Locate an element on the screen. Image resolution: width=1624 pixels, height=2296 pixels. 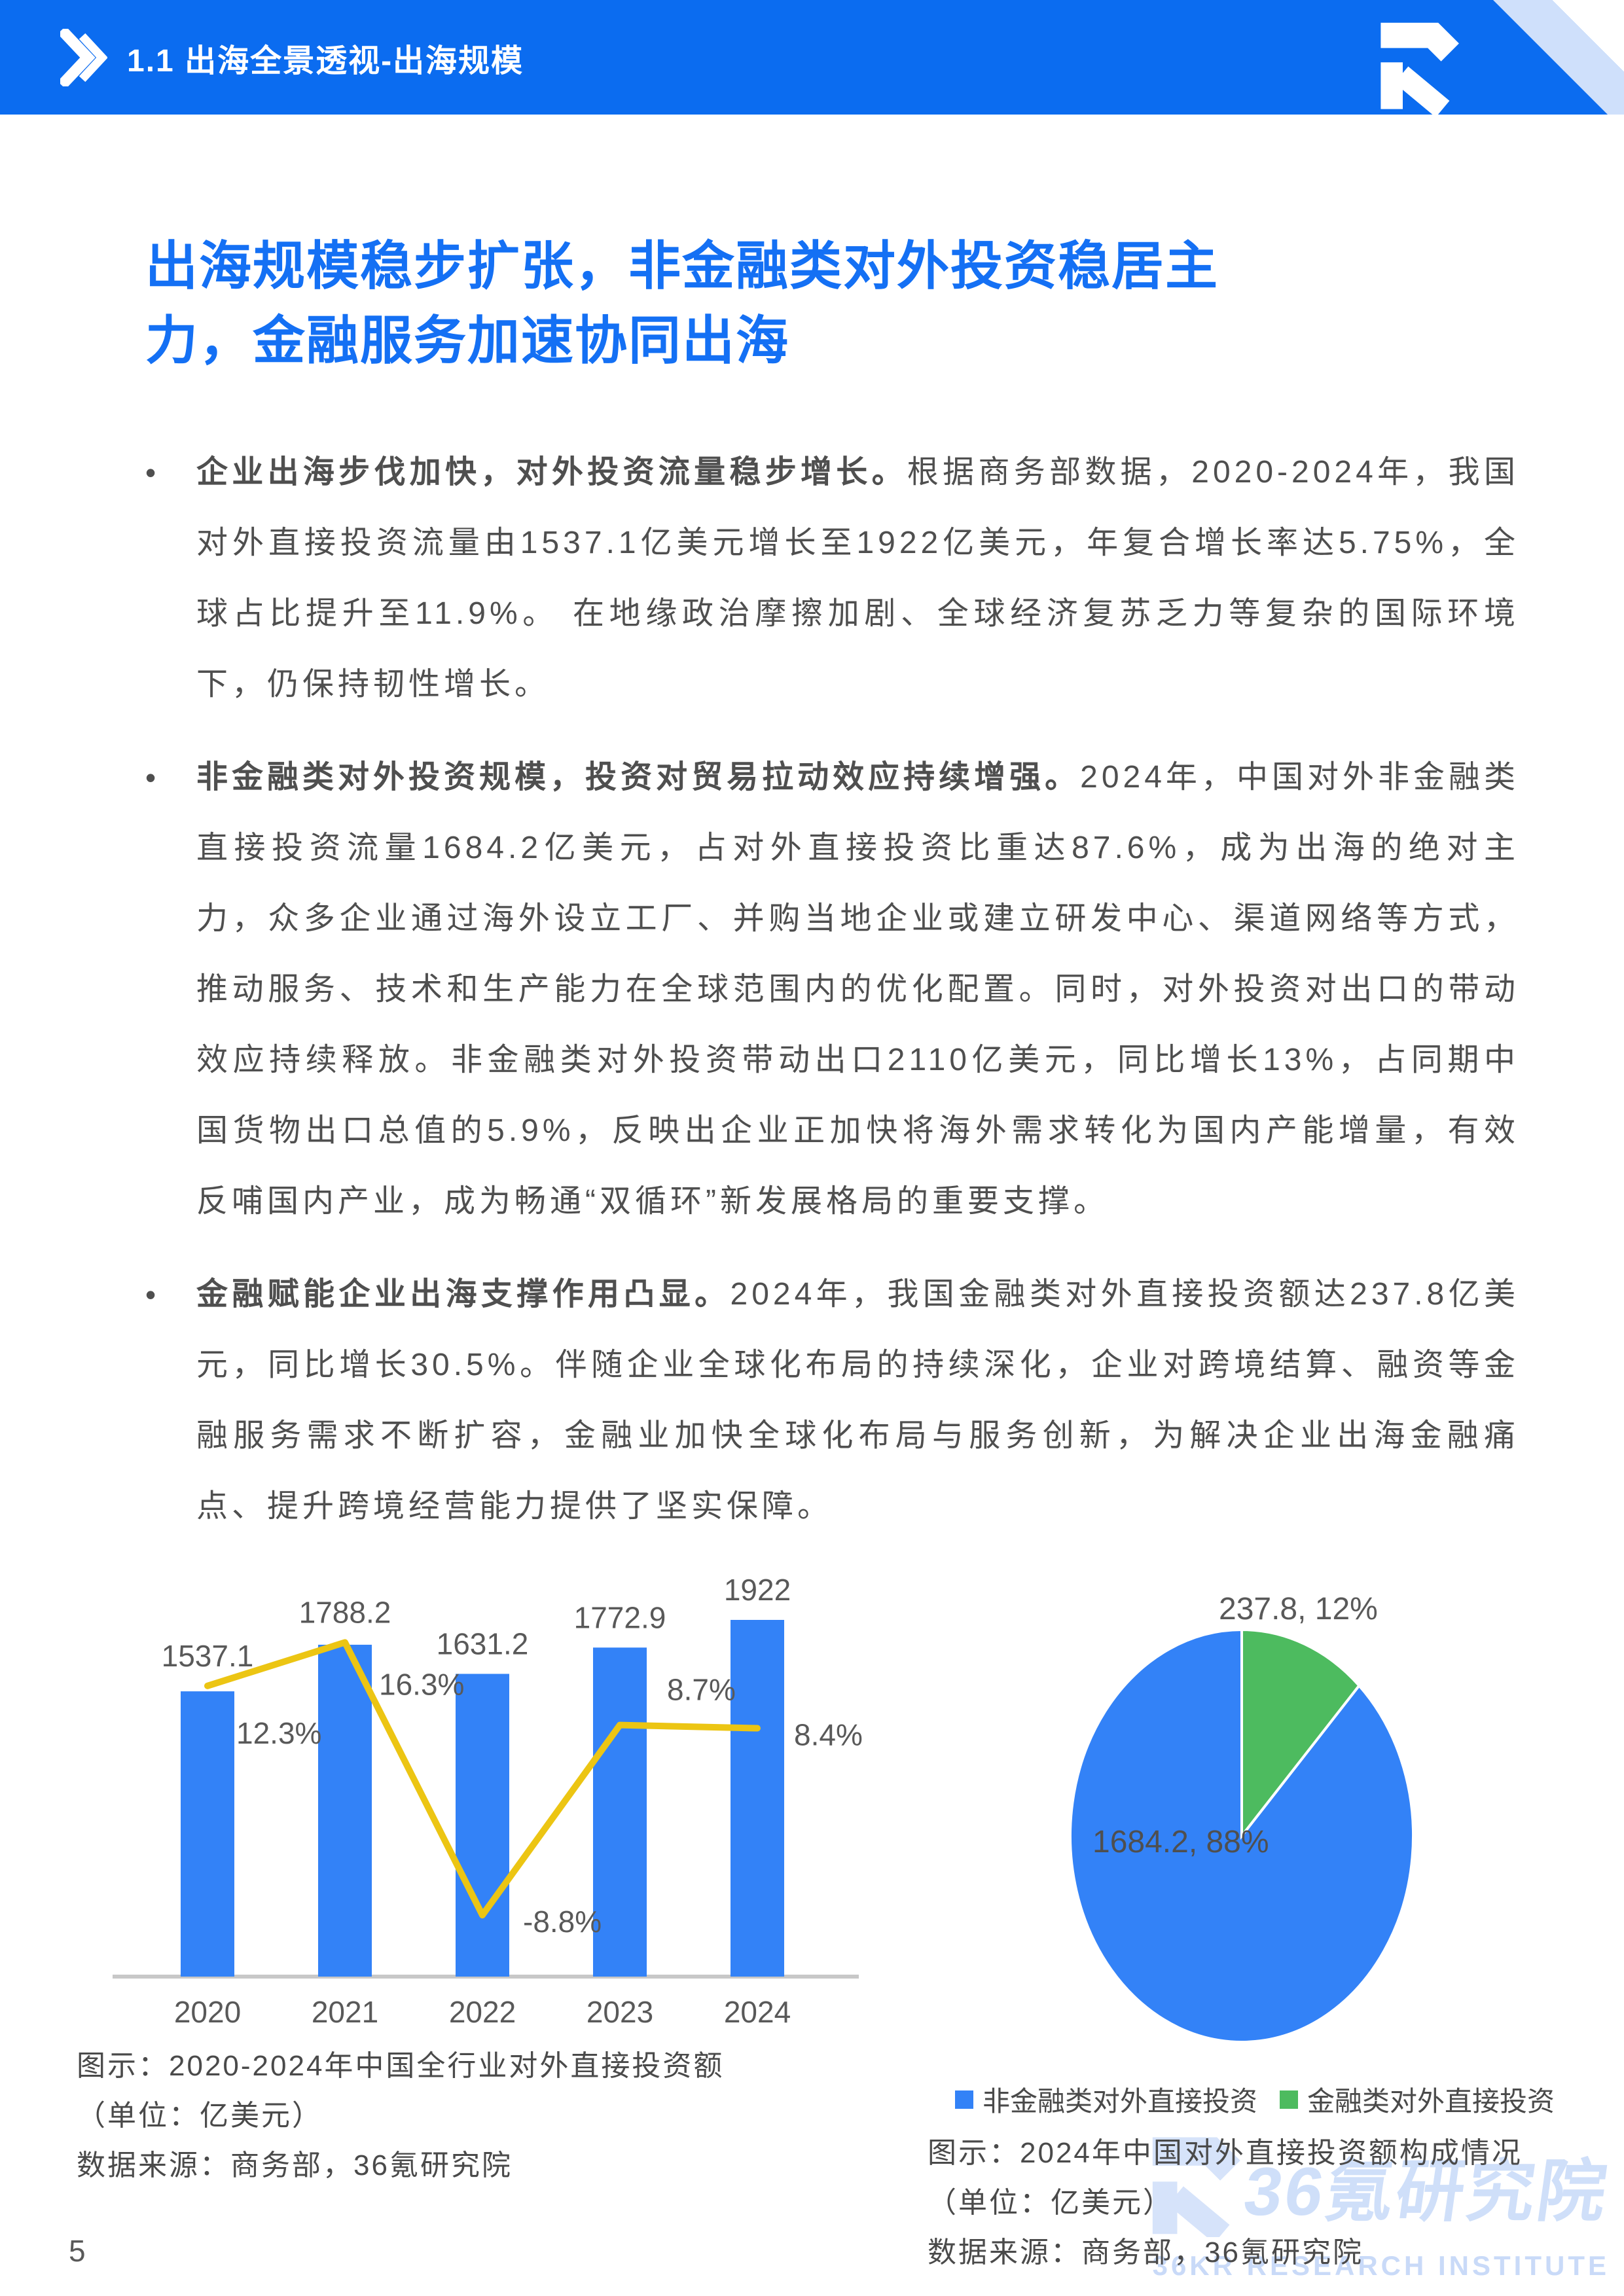
chart-label: 237.8, 12% is located at coordinates (1298, 1609).